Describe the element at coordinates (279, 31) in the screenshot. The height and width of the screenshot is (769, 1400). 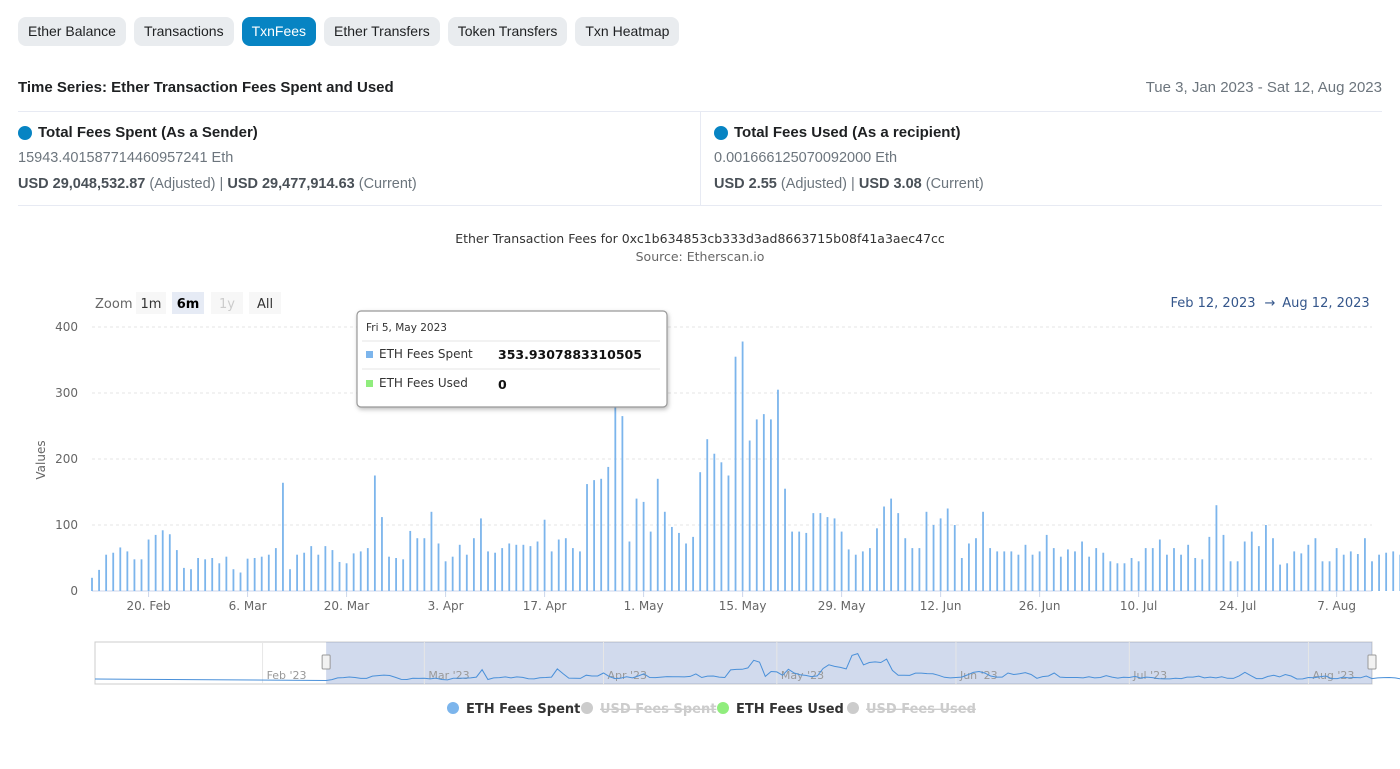
I see `tab-txnfees: TxnFees` at that location.